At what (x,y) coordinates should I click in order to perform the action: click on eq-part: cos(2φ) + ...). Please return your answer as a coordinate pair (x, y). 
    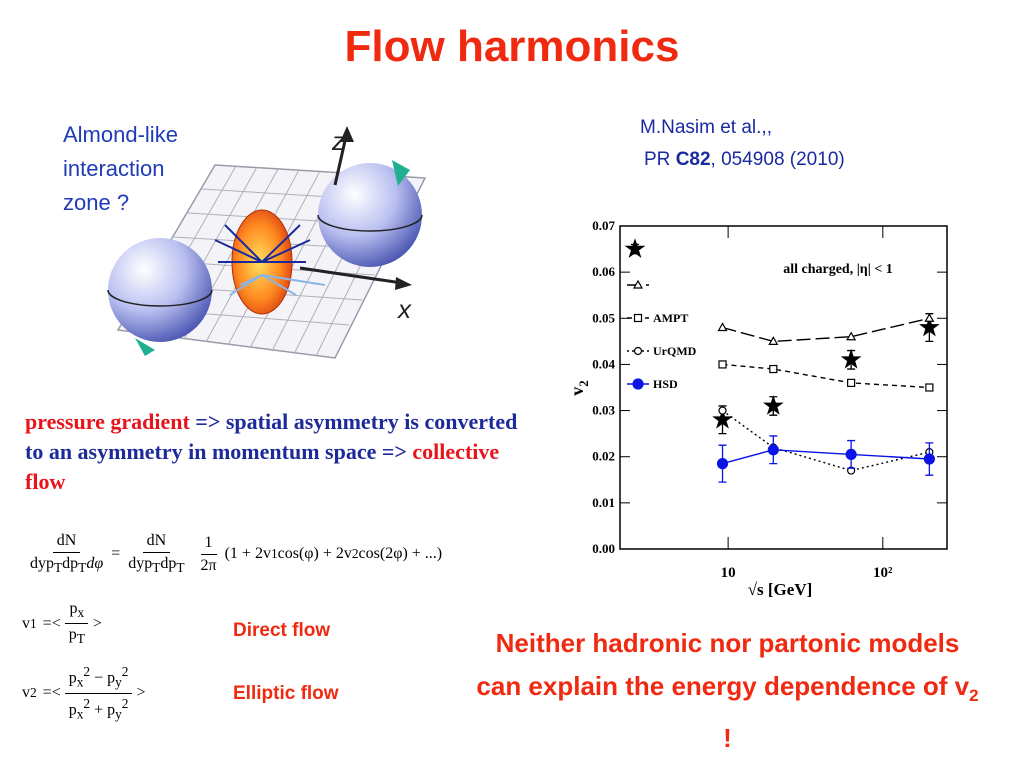
    Looking at the image, I should click on (400, 554).